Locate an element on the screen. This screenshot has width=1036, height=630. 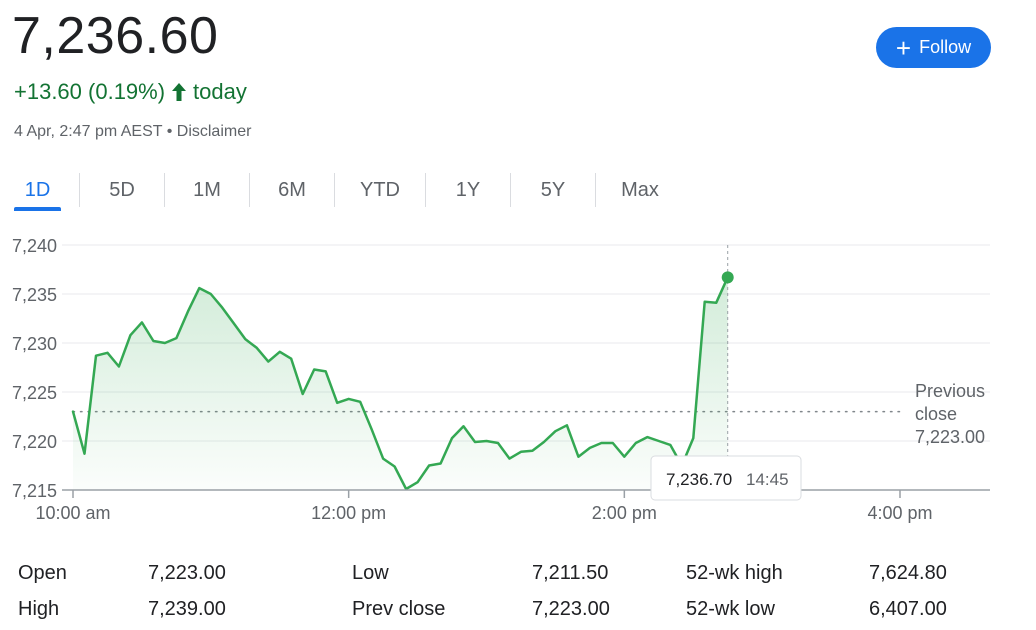
tab-6m: 6M is located at coordinates (292, 190).